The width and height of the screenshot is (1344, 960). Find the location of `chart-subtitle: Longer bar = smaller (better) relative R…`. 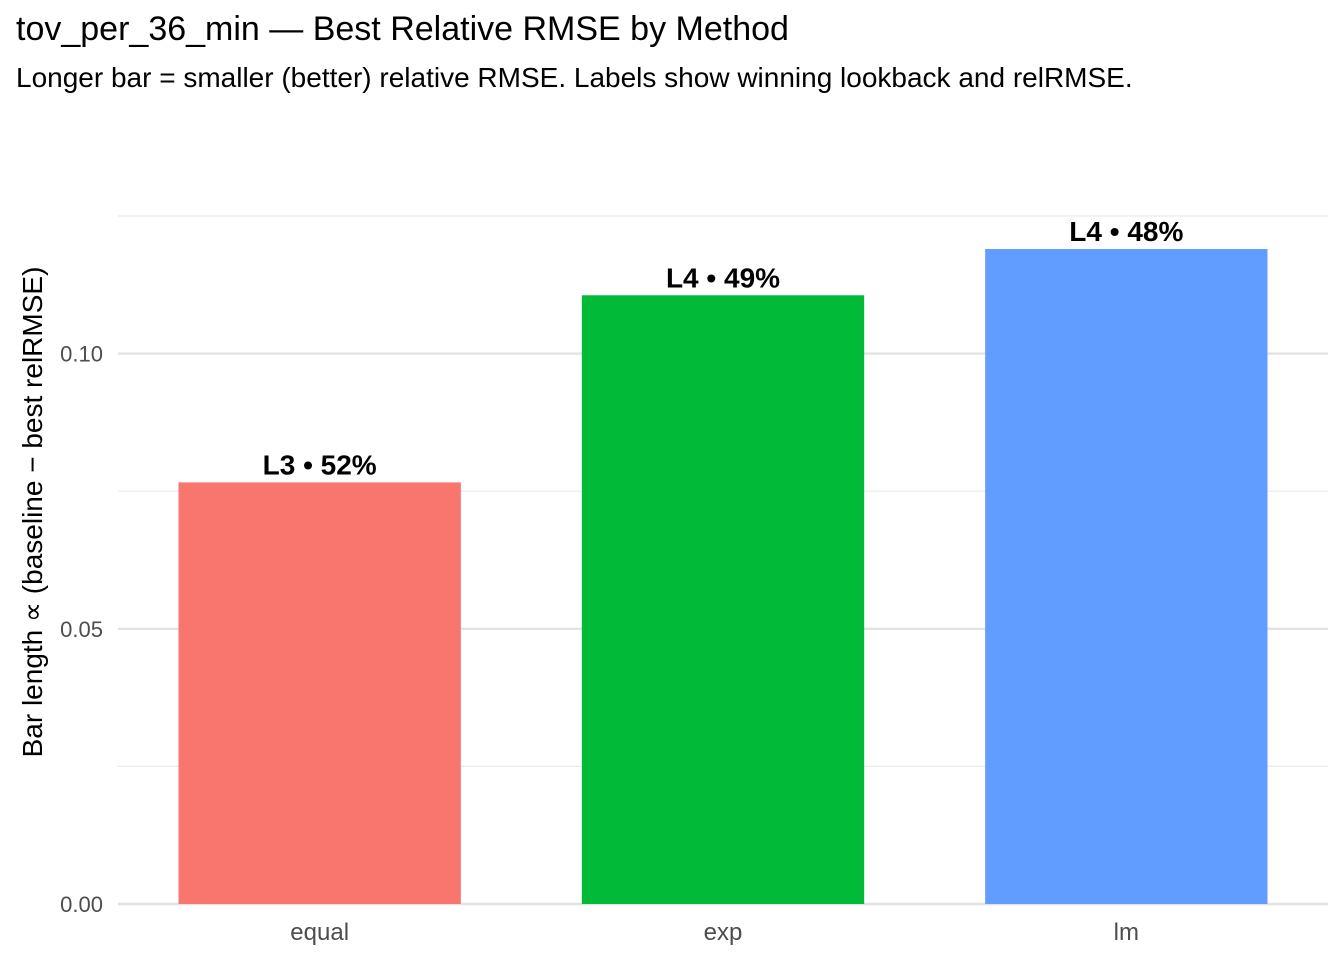

chart-subtitle: Longer bar = smaller (better) relative R… is located at coordinates (574, 77).